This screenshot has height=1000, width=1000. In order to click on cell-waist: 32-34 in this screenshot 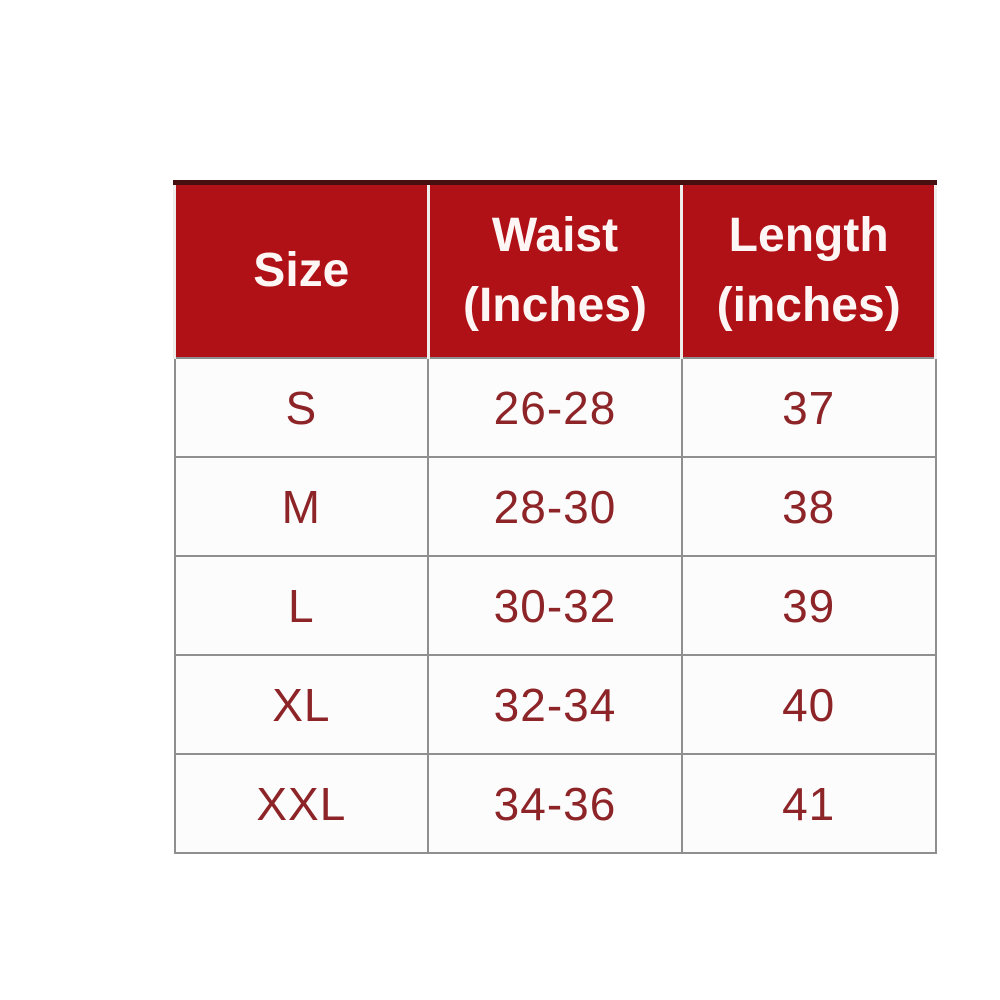, I will do `click(555, 704)`.